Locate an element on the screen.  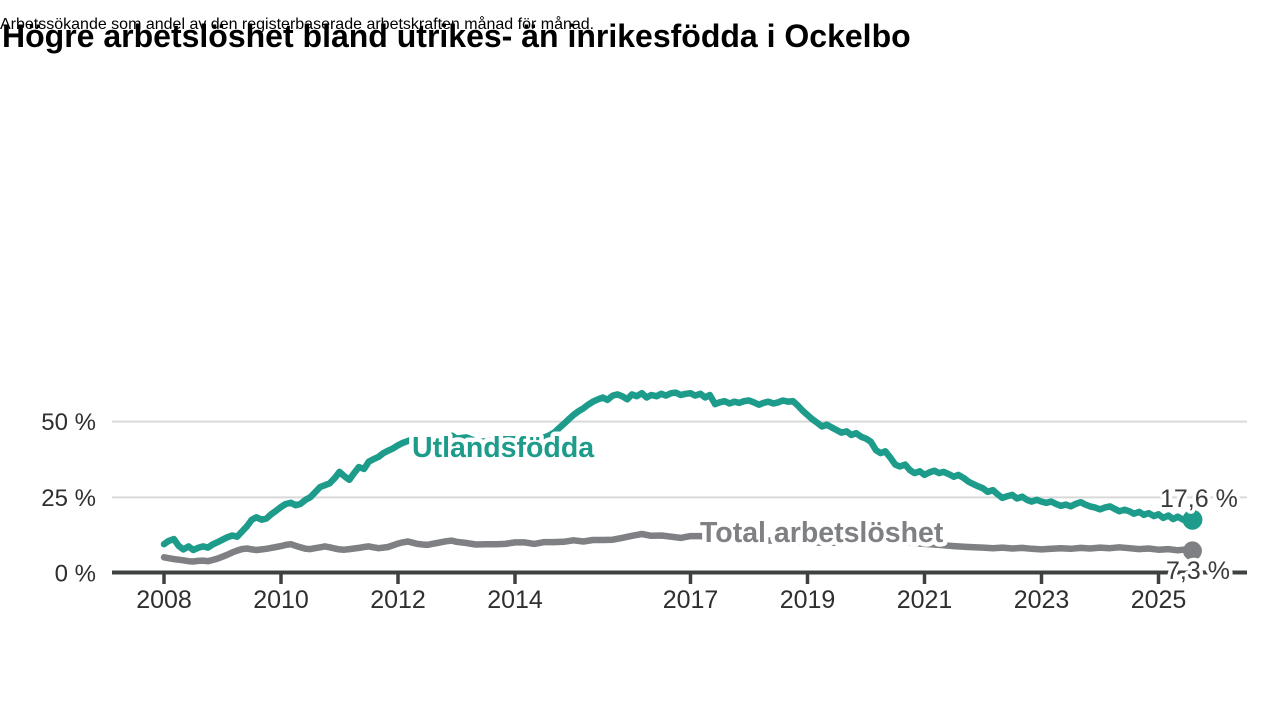
x-tick-label: 2008 is located at coordinates (164, 600).